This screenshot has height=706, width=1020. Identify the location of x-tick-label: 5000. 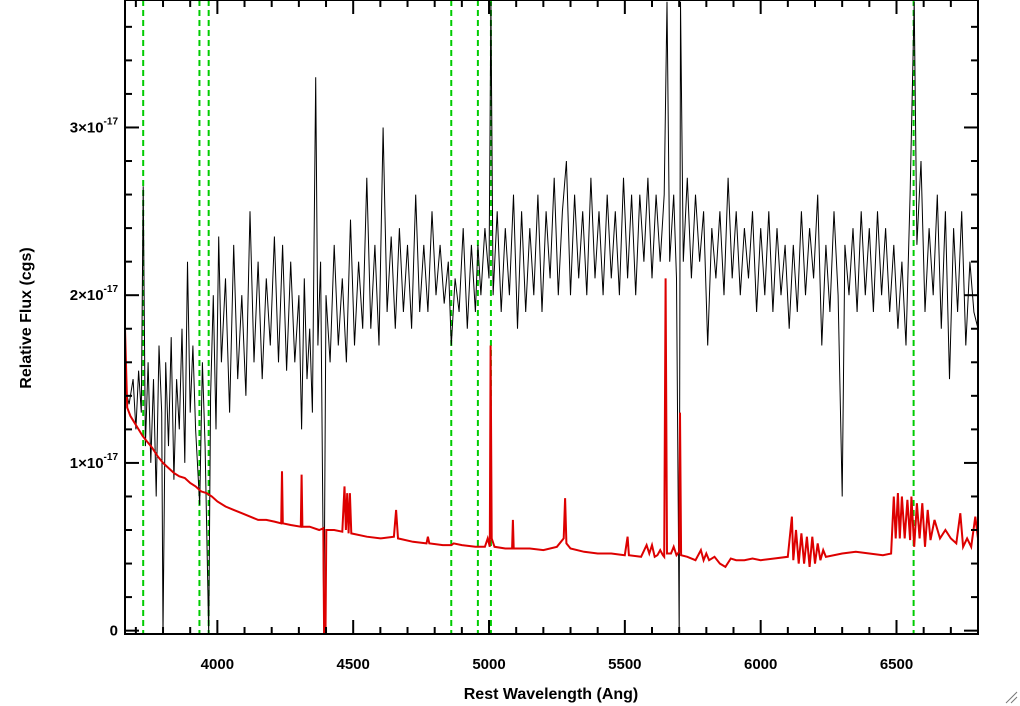
(488, 664).